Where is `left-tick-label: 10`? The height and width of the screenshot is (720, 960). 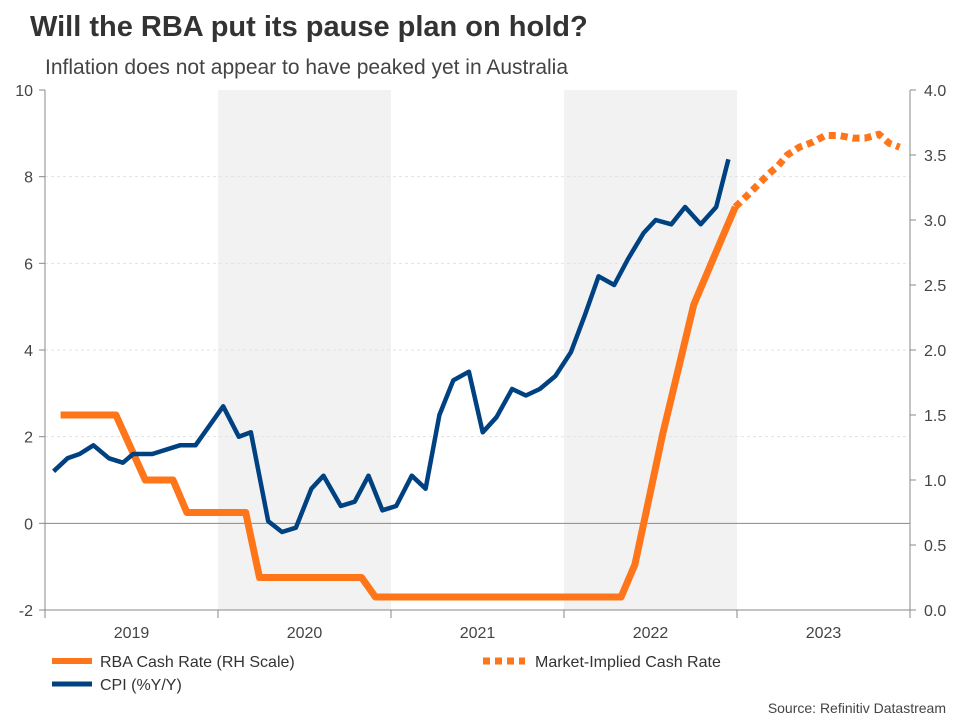
left-tick-label: 10 is located at coordinates (24, 91).